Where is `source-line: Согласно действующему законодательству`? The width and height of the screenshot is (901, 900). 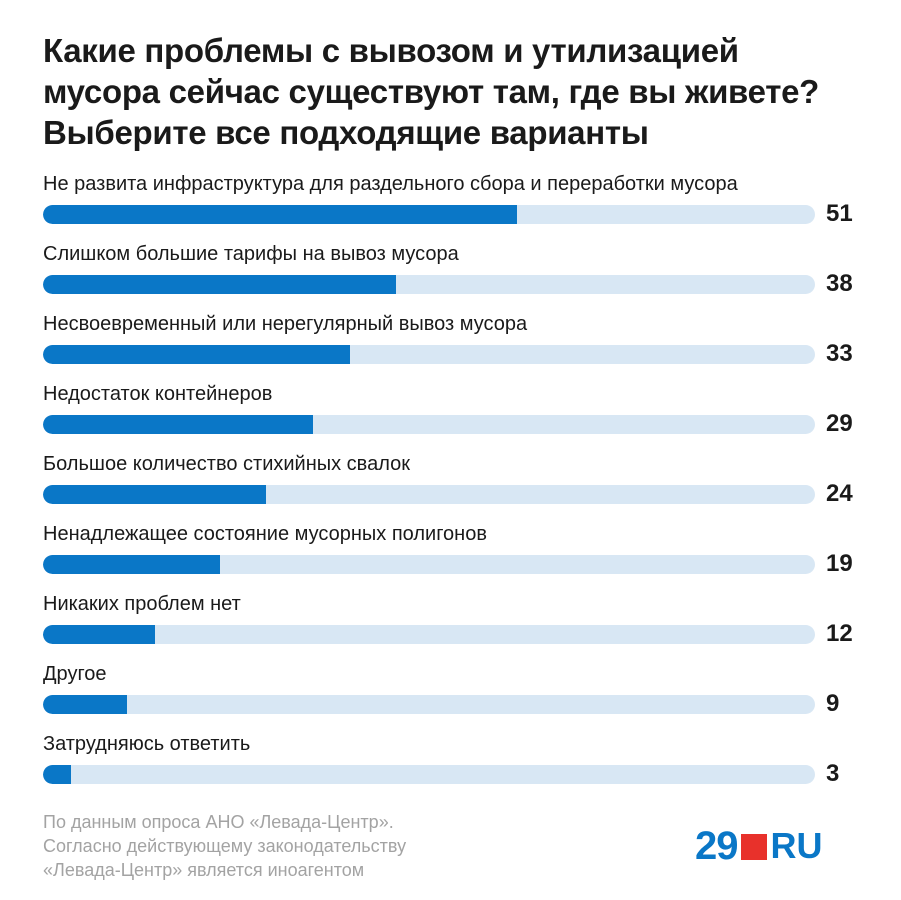 source-line: Согласно действующему законодательству is located at coordinates (225, 846).